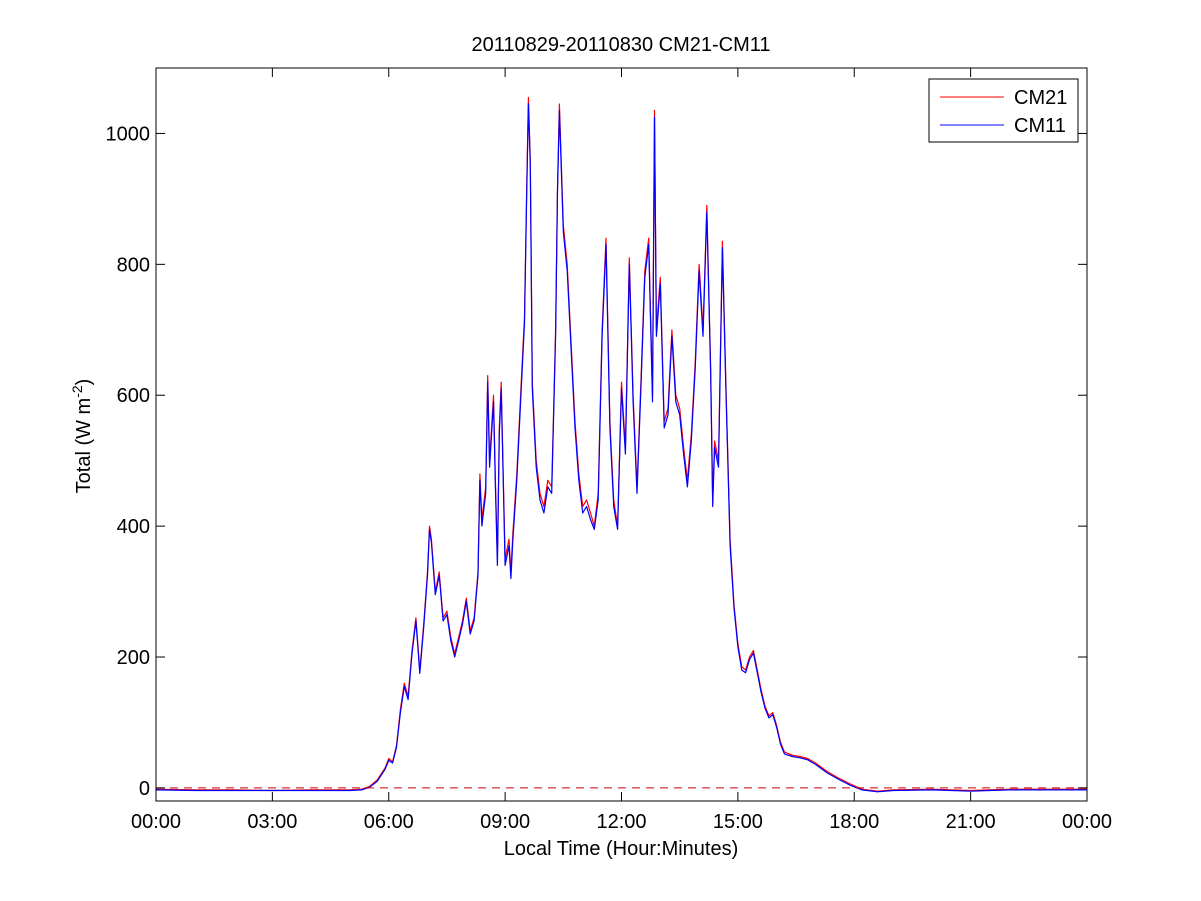 The image size is (1201, 901). Describe the element at coordinates (133, 396) in the screenshot. I see `y-tick-label: 600` at that location.